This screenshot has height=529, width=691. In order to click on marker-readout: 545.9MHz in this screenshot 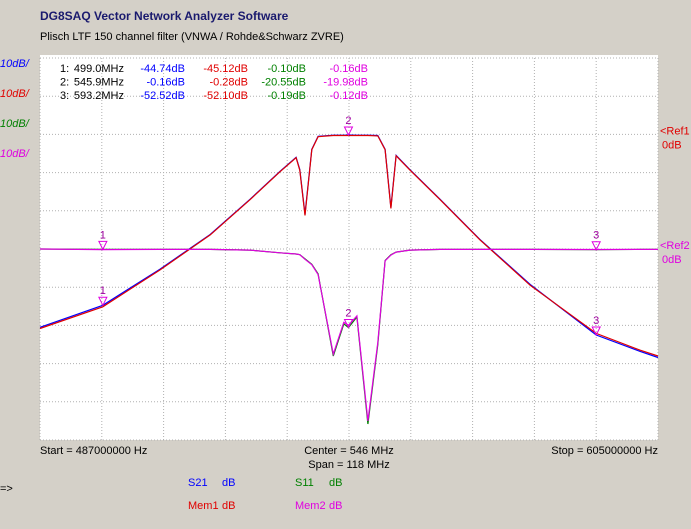, I will do `click(99, 82)`.